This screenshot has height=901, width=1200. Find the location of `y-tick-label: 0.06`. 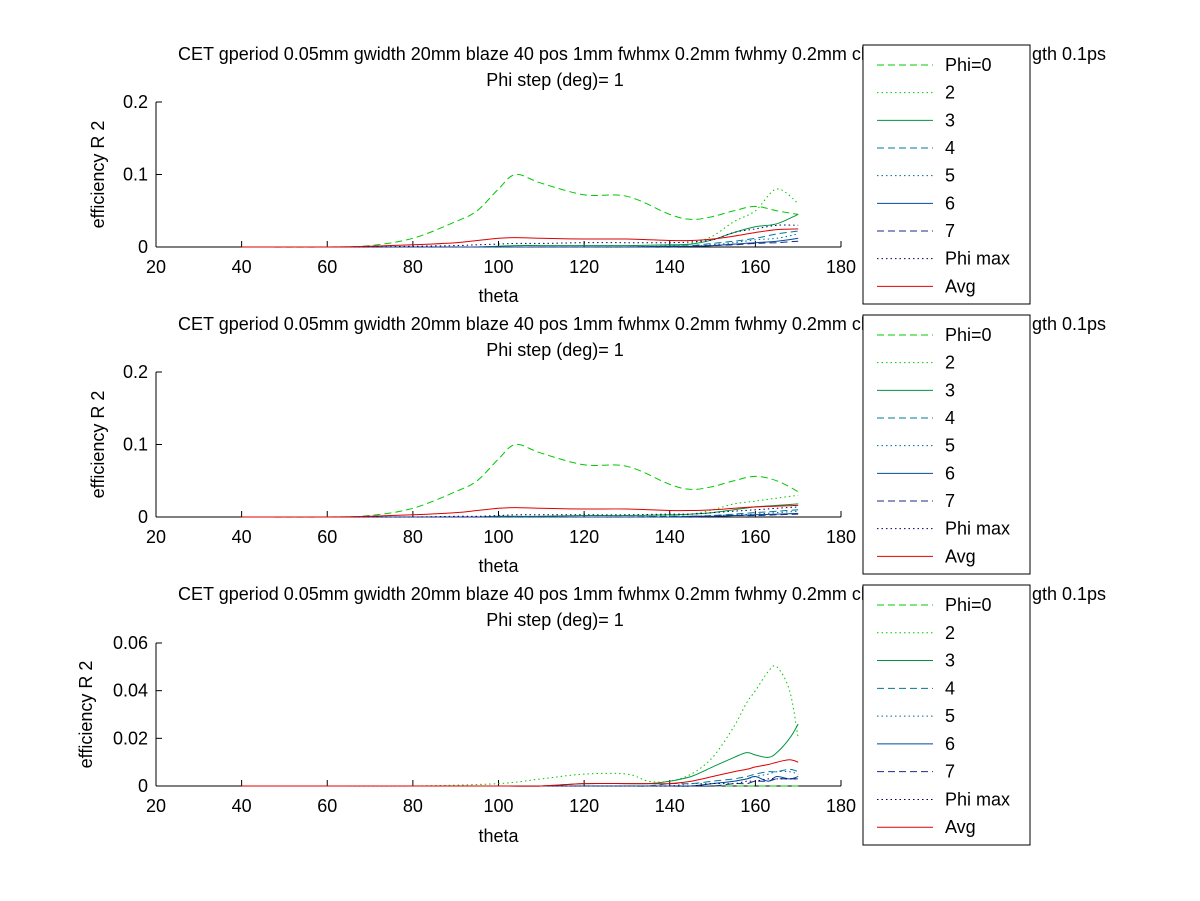

y-tick-label: 0.06 is located at coordinates (130, 643).